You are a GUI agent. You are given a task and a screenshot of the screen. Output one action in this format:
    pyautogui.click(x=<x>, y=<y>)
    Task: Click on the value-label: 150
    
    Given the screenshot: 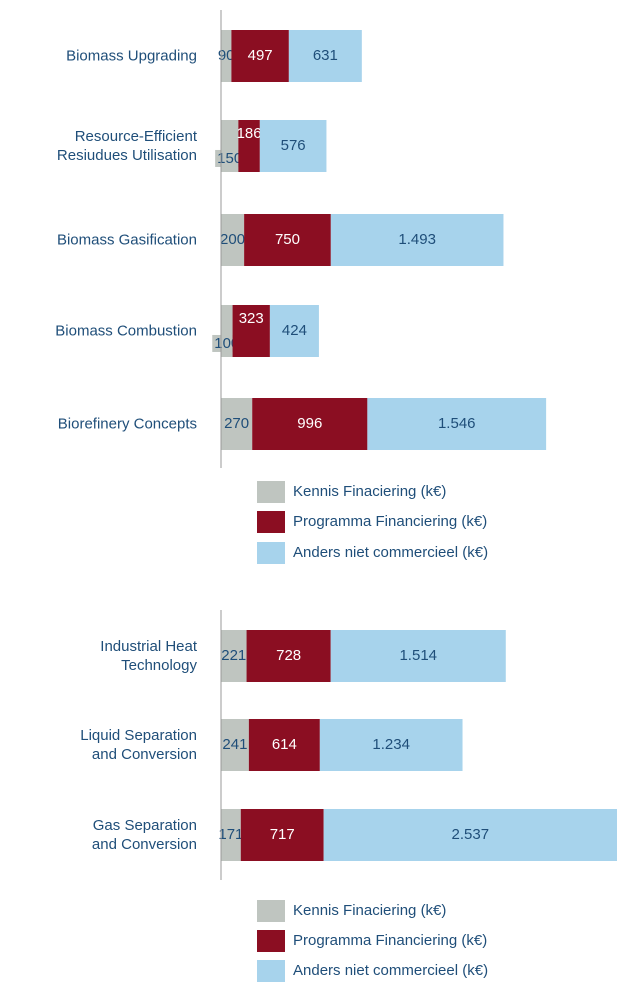 What is the action you would take?
    pyautogui.click(x=229, y=158)
    